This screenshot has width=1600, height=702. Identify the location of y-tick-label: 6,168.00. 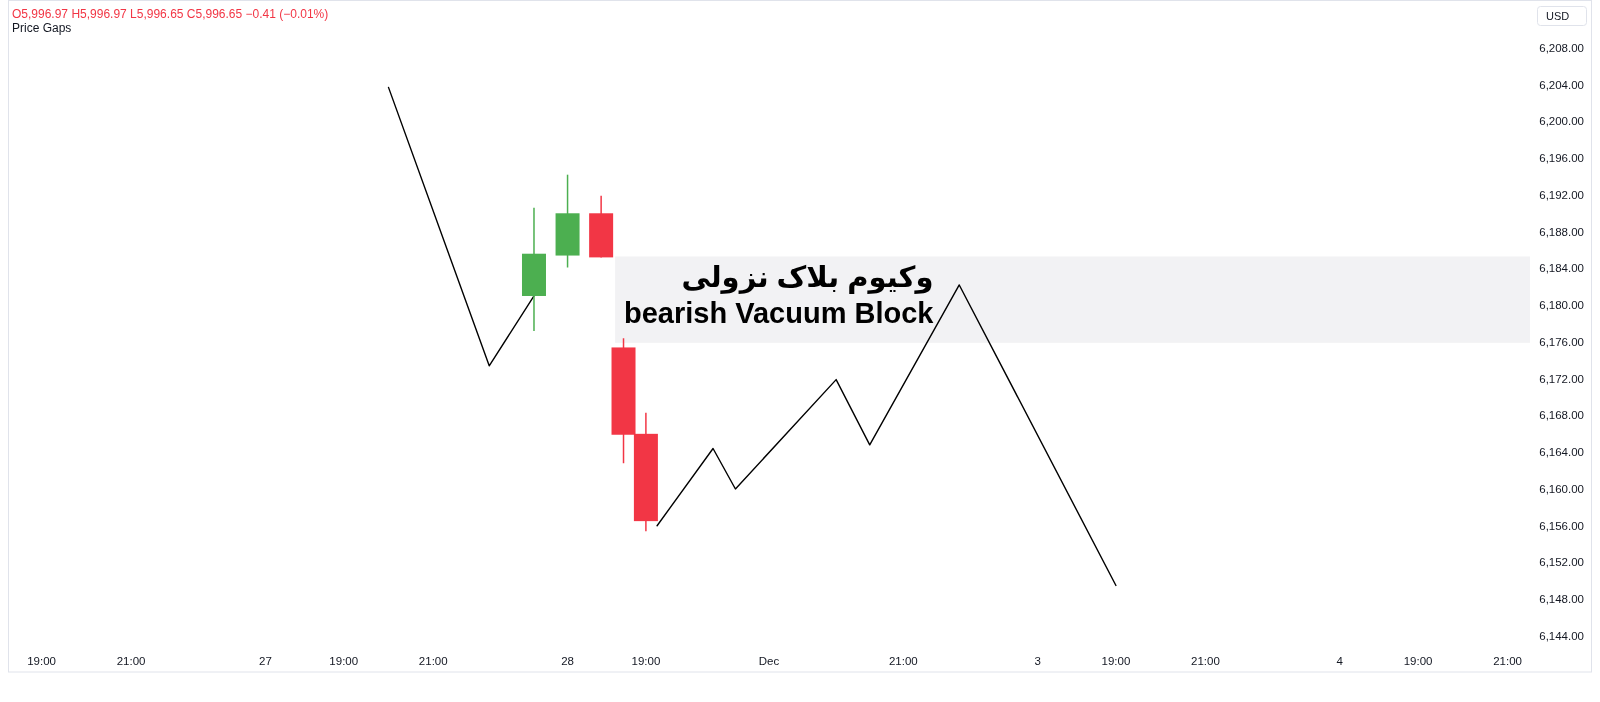
(1561, 415).